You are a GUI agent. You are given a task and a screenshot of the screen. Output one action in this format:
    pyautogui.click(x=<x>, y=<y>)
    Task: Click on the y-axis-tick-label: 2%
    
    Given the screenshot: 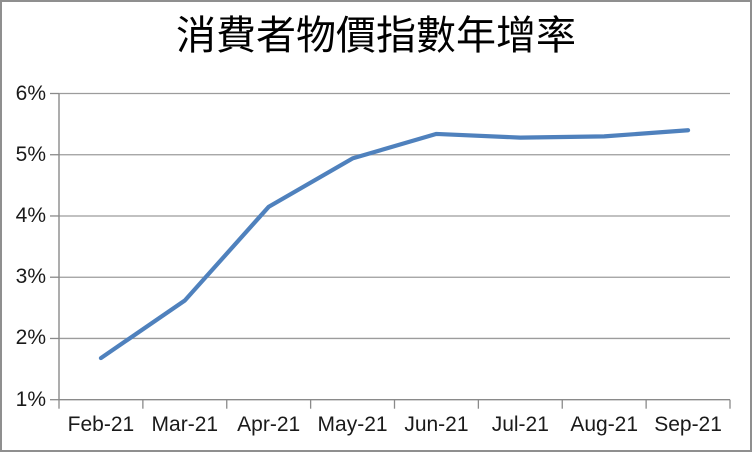 What is the action you would take?
    pyautogui.click(x=30, y=338)
    